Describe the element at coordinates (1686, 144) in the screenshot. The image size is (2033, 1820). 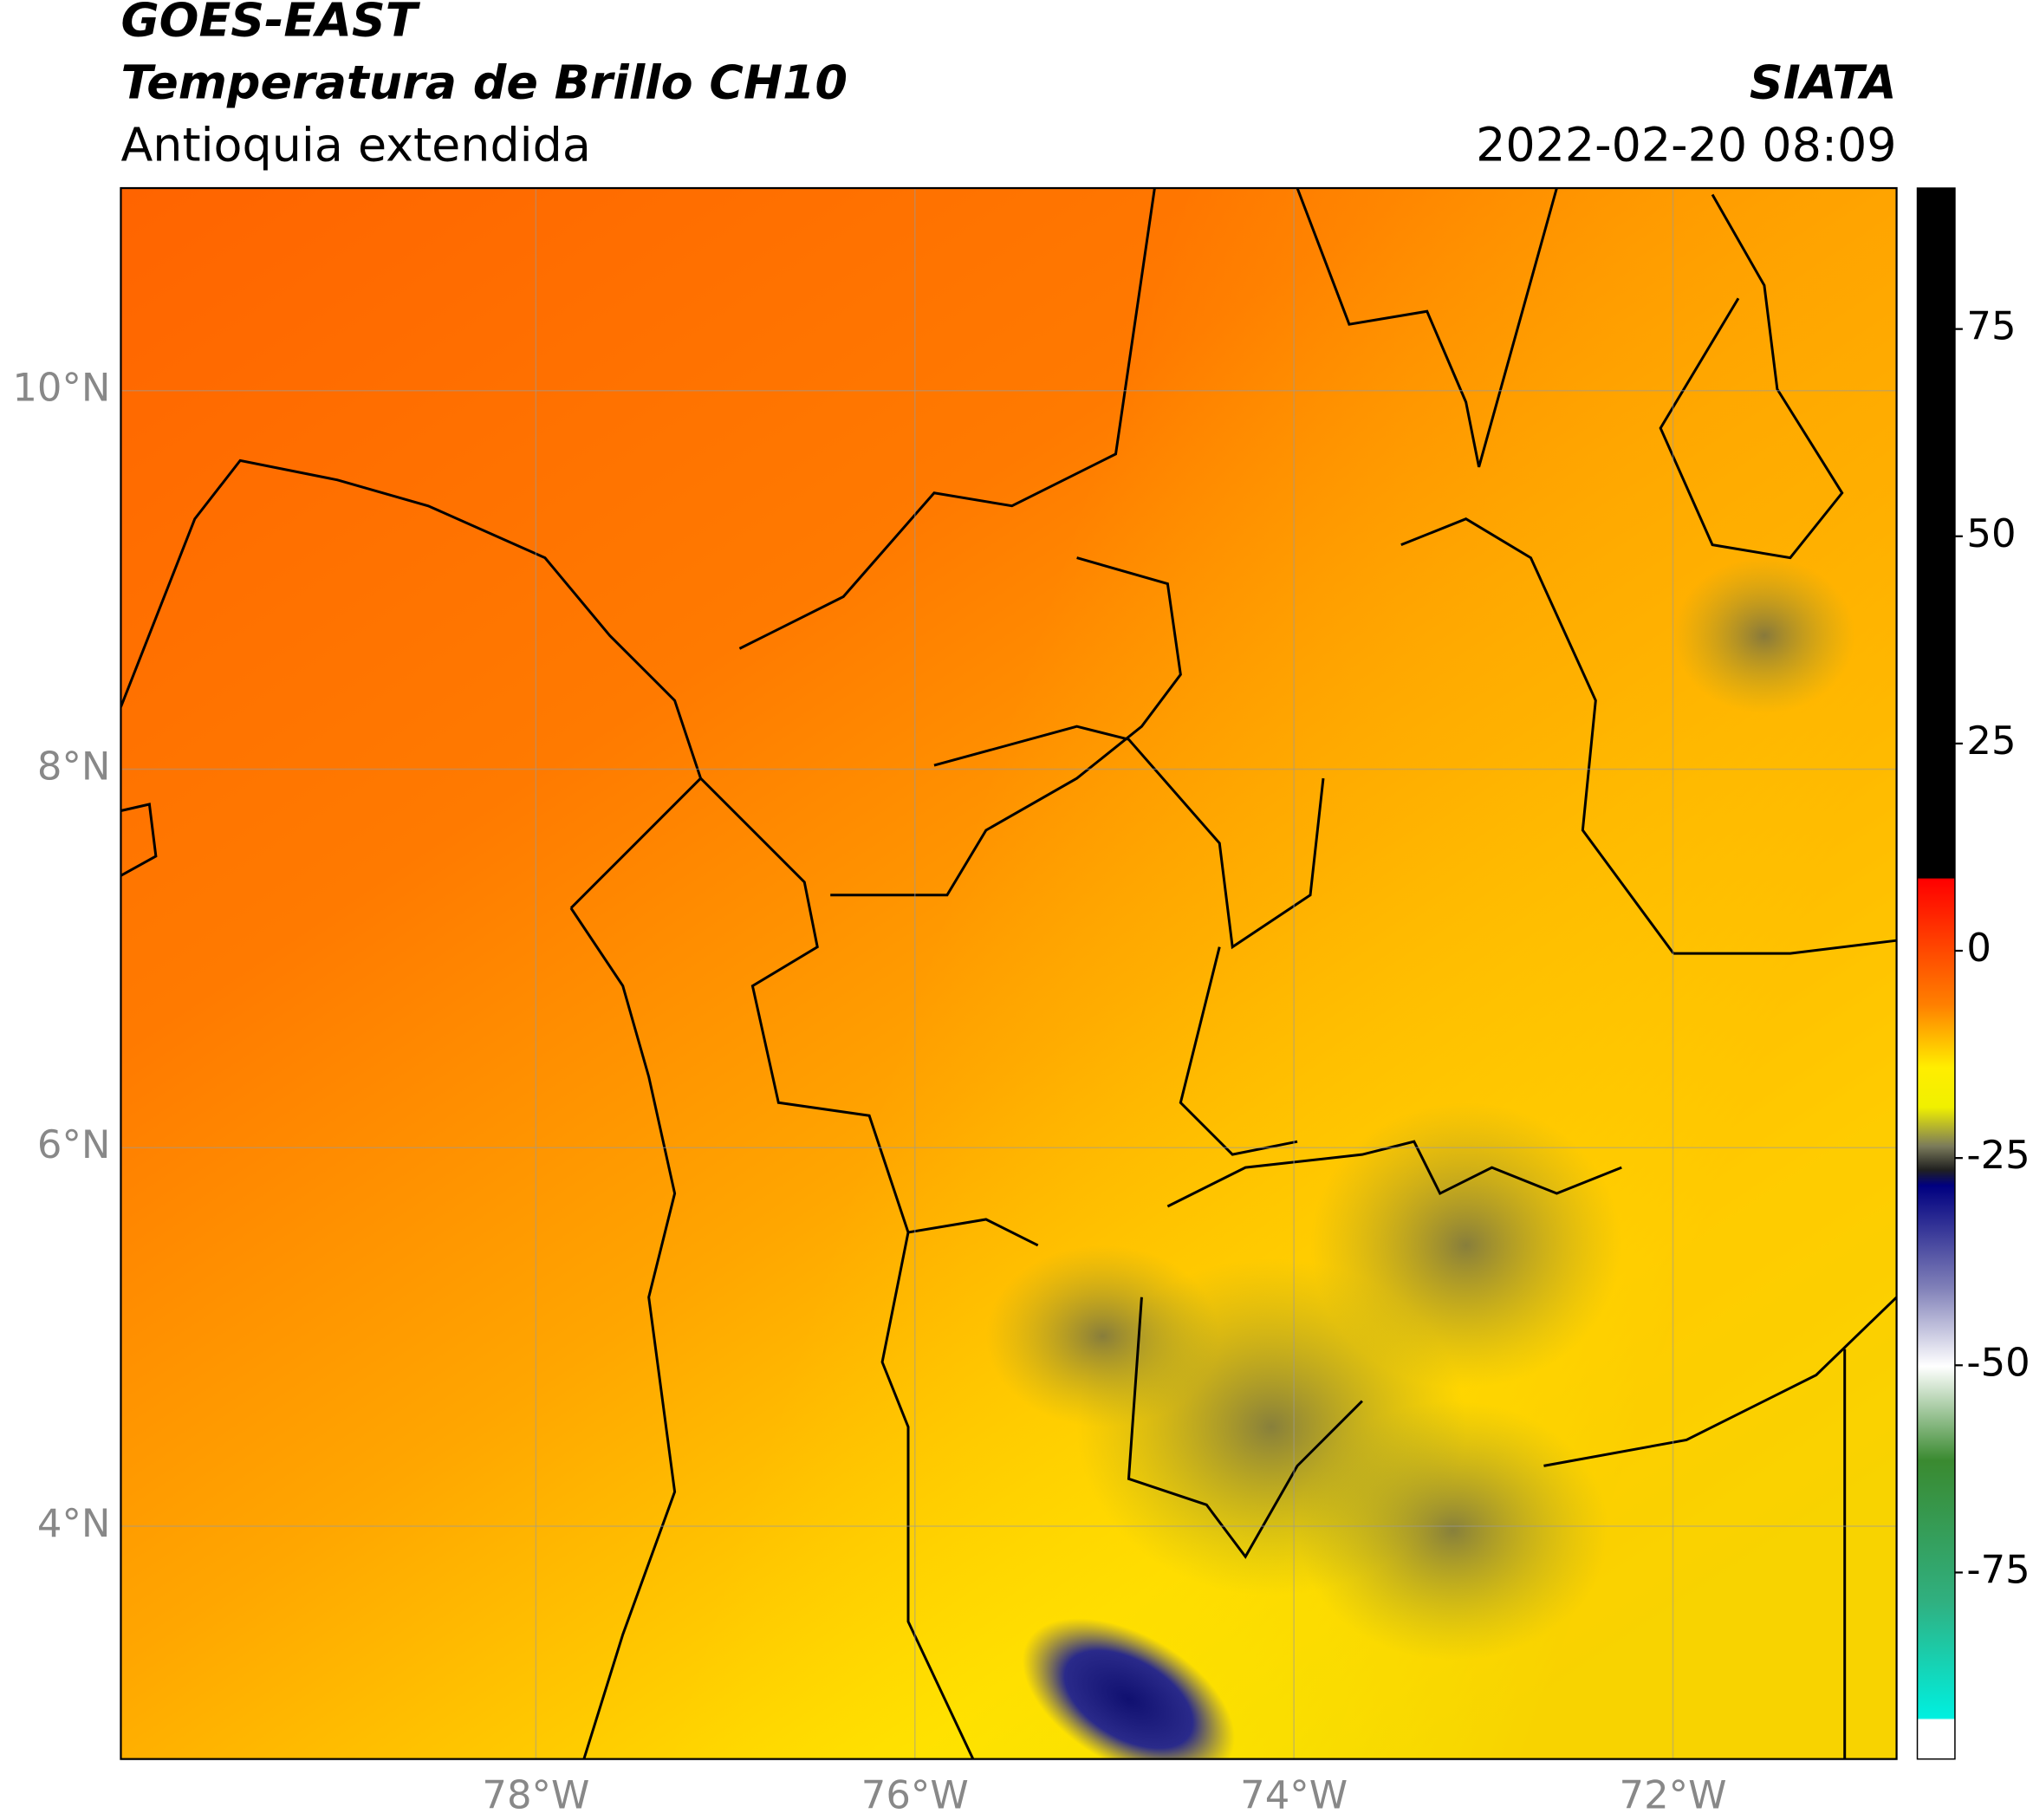
I see `datetime: 2022-02-20 08:09` at that location.